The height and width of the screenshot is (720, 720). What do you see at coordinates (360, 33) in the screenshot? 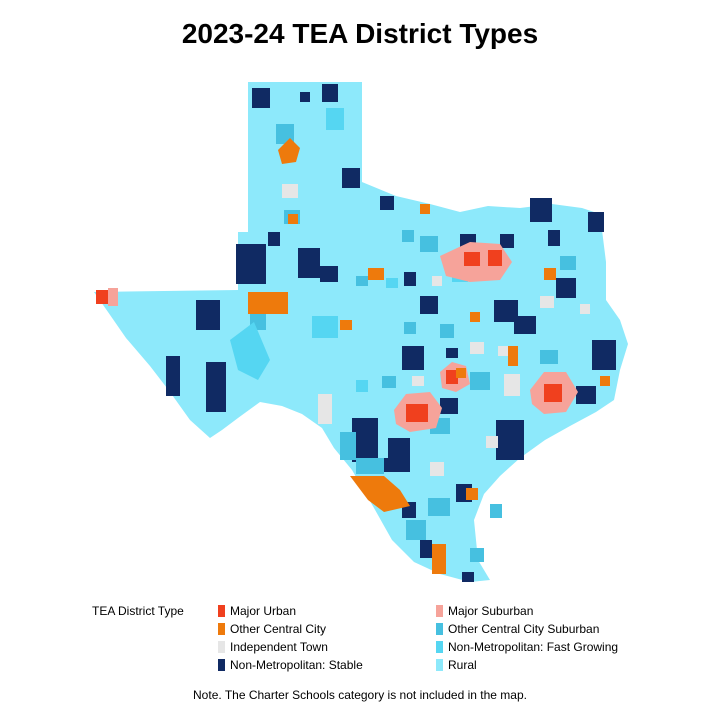
I see `map-title: 2023-24 TEA District Types` at bounding box center [360, 33].